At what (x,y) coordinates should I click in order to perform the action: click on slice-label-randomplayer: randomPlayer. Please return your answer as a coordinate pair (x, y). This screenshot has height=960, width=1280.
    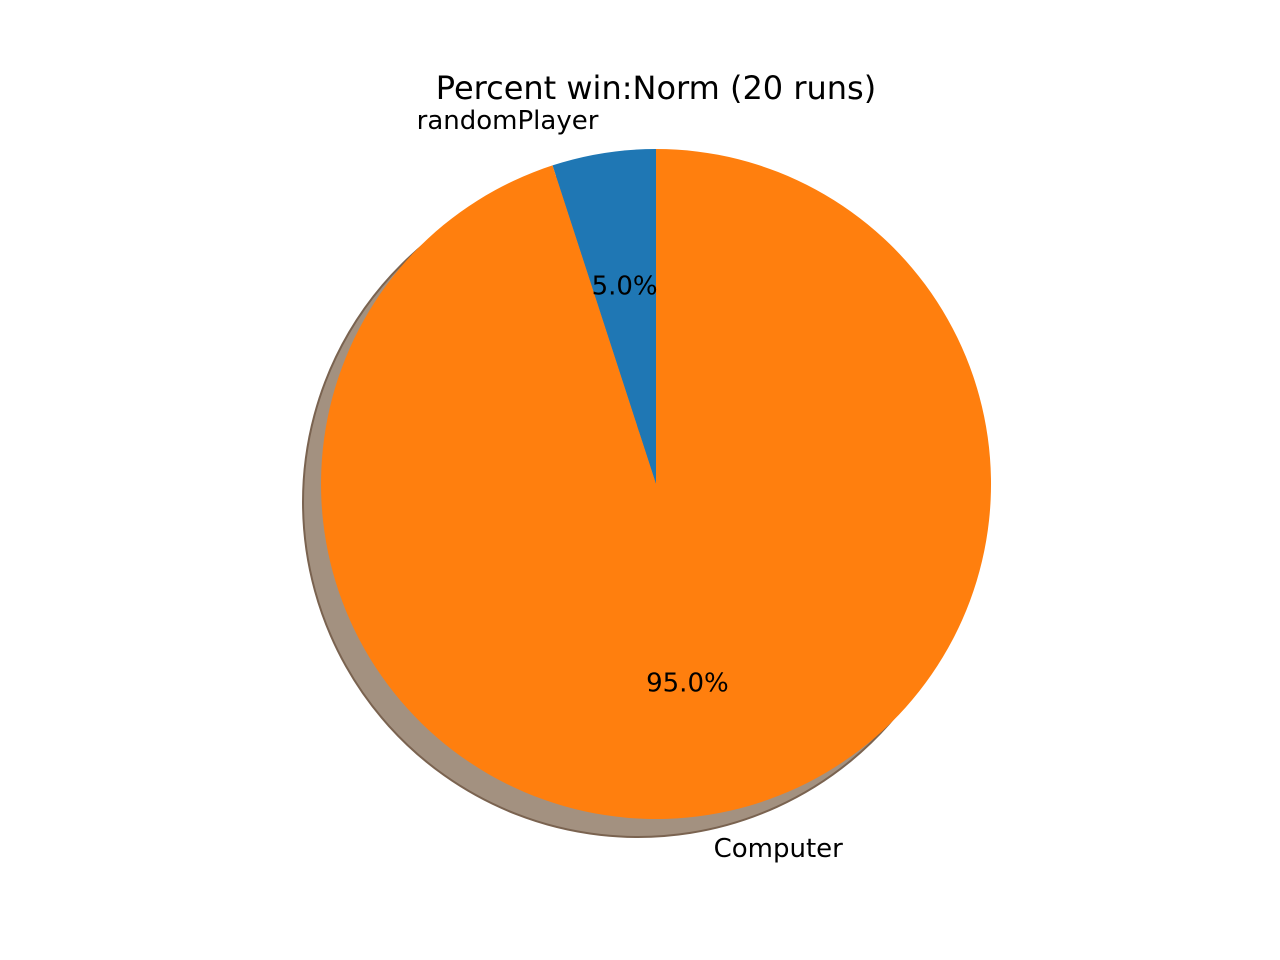
    Looking at the image, I should click on (508, 121).